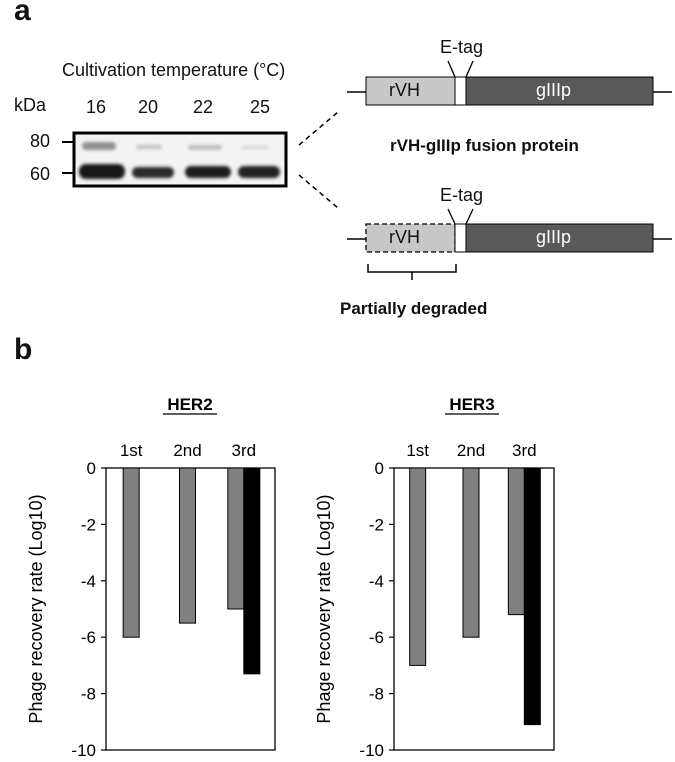 The image size is (675, 762). Describe the element at coordinates (471, 404) in the screenshot. I see `chart-title: HER3` at that location.